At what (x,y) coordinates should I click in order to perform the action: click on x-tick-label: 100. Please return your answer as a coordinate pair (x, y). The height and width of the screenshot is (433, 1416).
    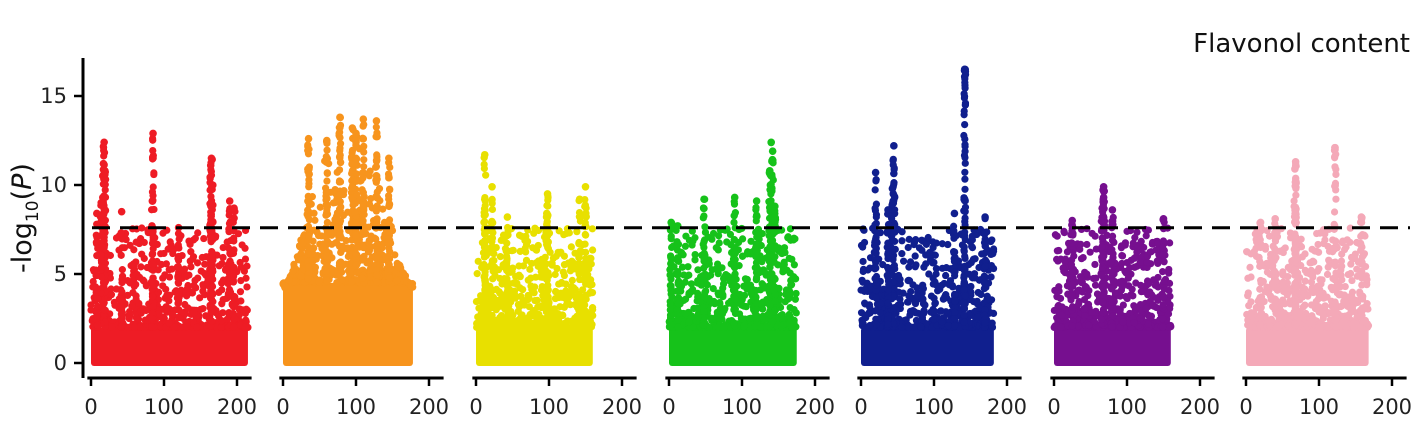
    Looking at the image, I should click on (356, 407).